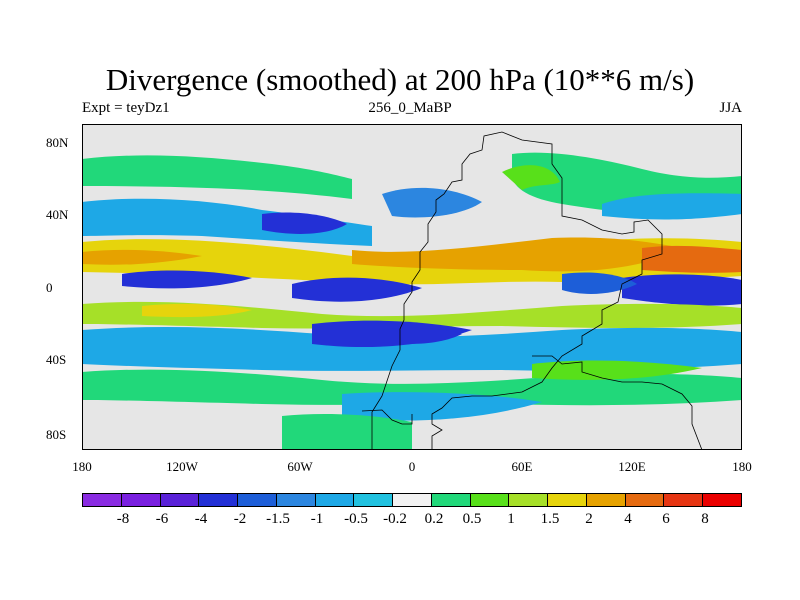 The width and height of the screenshot is (800, 600). Describe the element at coordinates (472, 519) in the screenshot. I see `colorbar-label: 0.5` at that location.